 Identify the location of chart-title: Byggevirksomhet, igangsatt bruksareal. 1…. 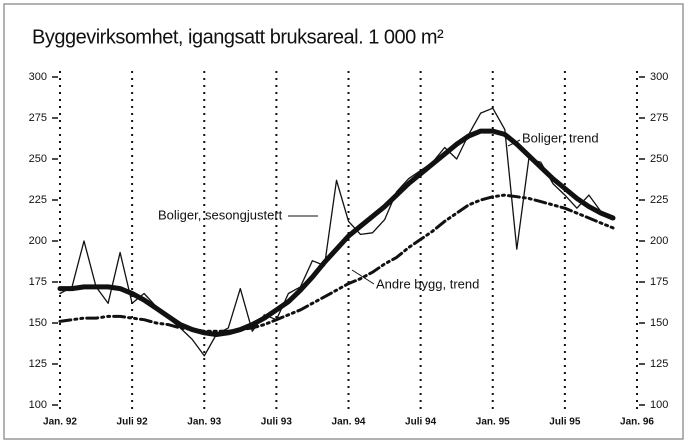
(238, 37).